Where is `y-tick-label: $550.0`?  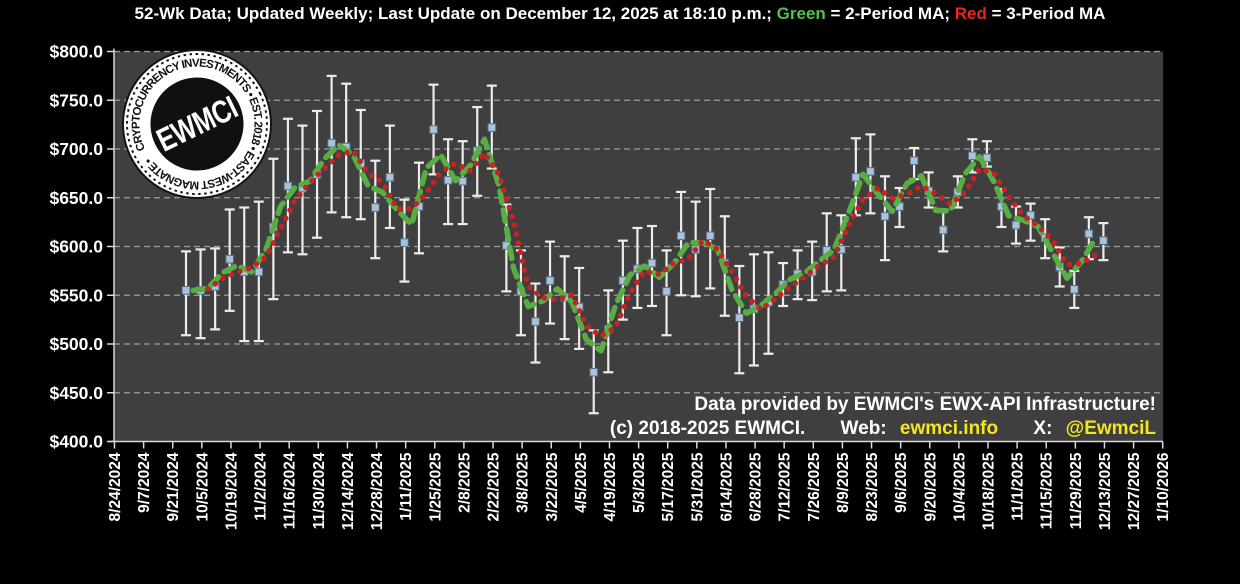 y-tick-label: $550.0 is located at coordinates (76, 295).